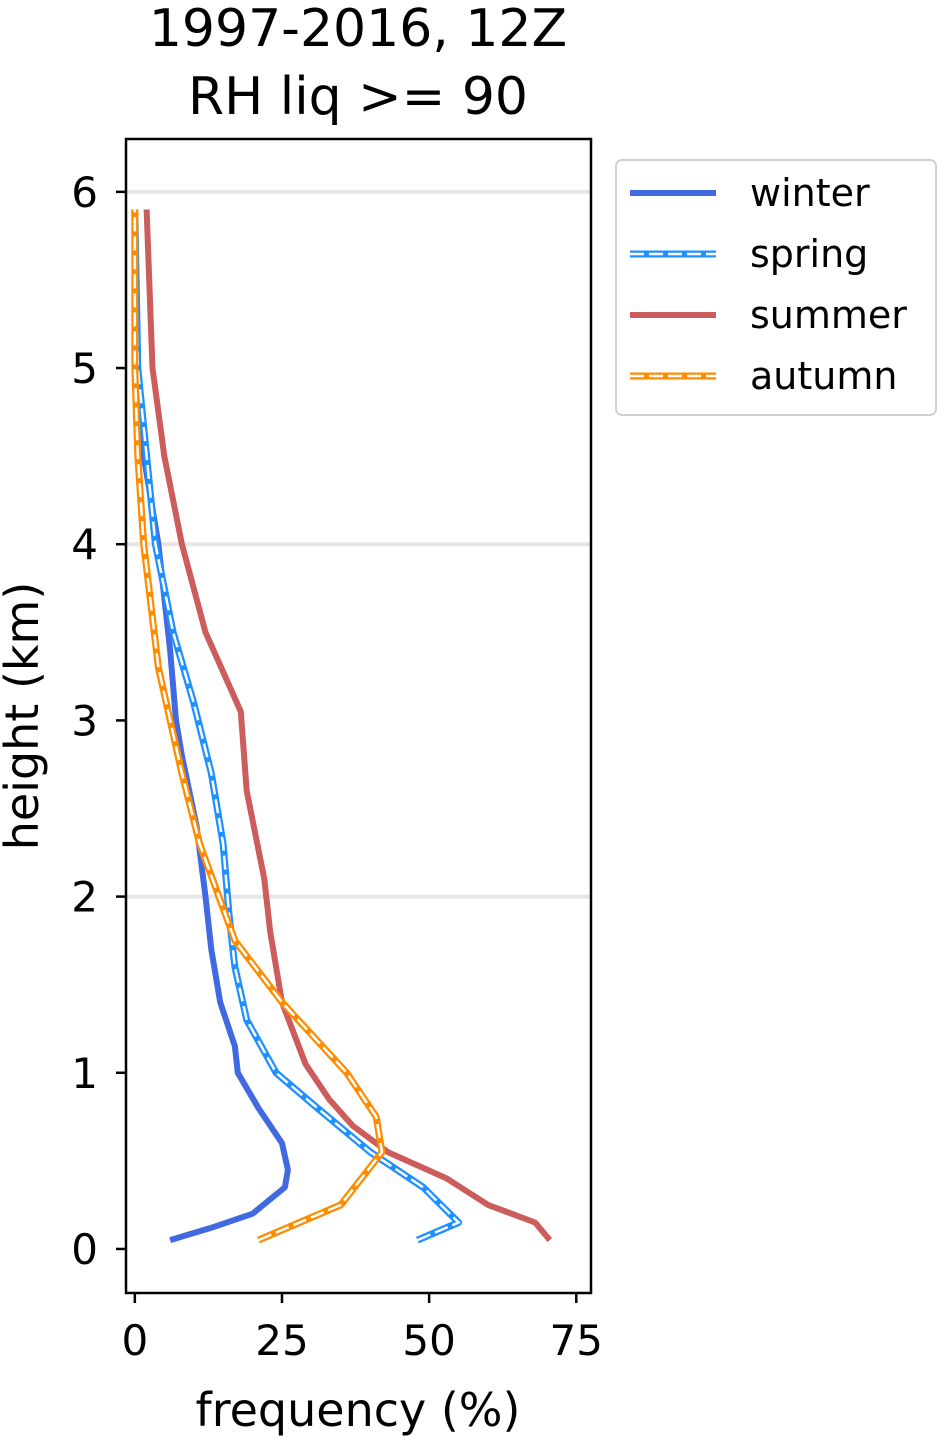 This screenshot has width=937, height=1436. Describe the element at coordinates (84, 897) in the screenshot. I see `y-tick-label-2: 2` at that location.